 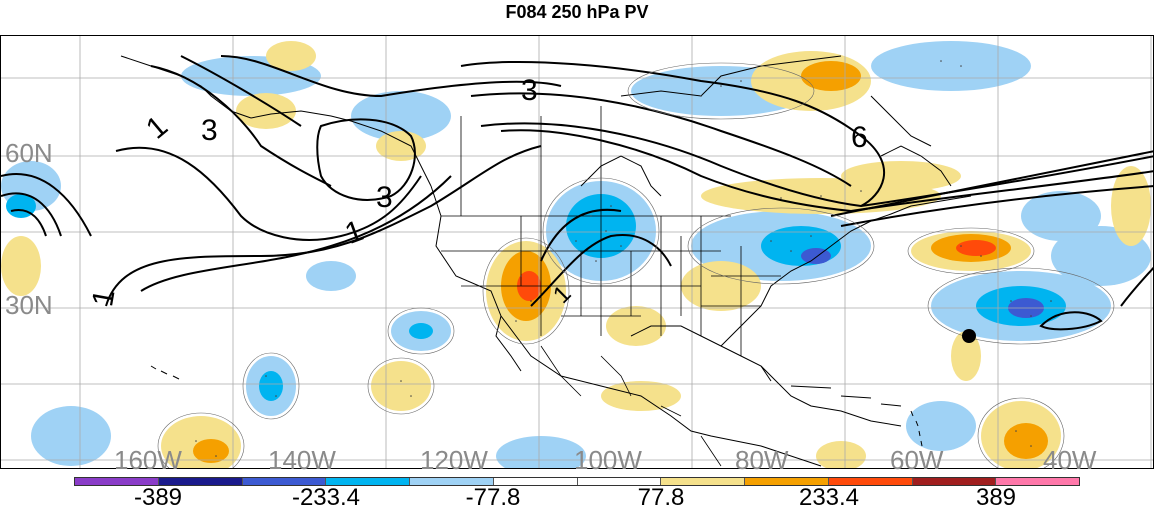 What do you see at coordinates (859, 137) in the screenshot?
I see `contour-label-7: 6` at bounding box center [859, 137].